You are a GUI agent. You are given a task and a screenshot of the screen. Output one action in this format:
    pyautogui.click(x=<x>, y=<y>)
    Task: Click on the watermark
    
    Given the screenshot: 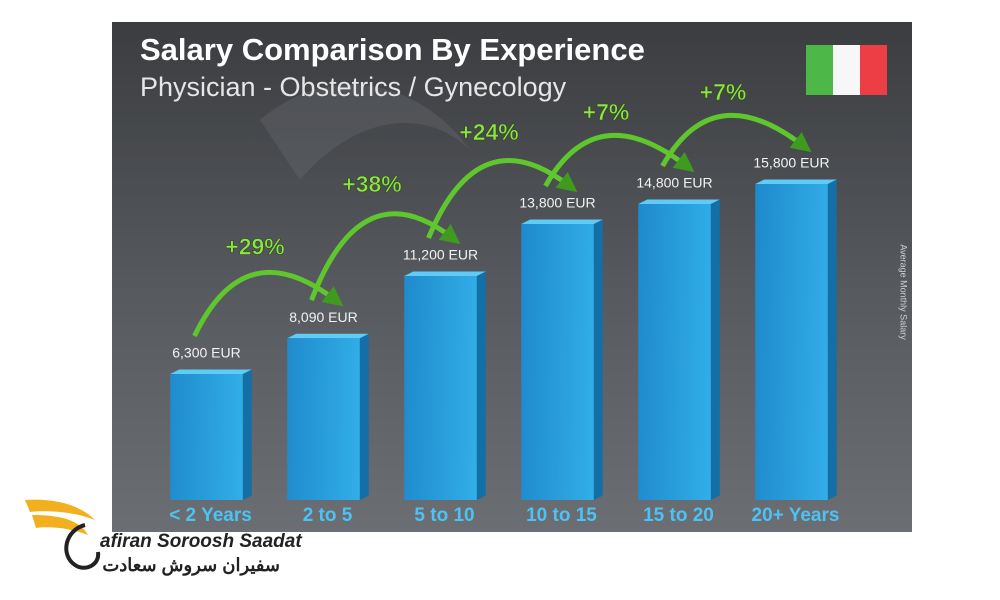 What is the action you would take?
    pyautogui.click(x=365, y=132)
    